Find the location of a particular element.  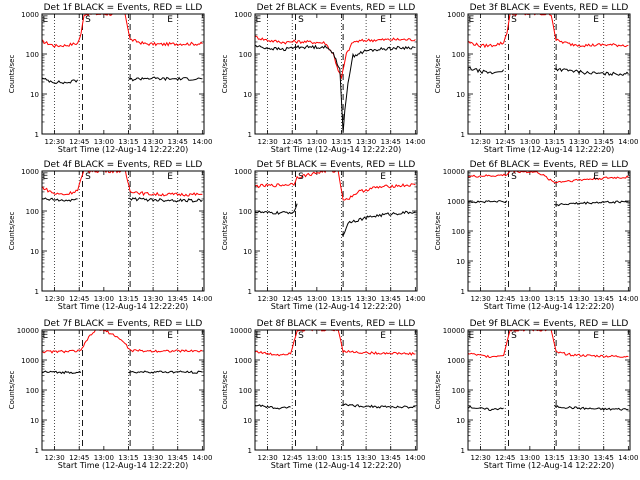

panel-title: Det 6f BLACK = Events, RED = LLD is located at coordinates (549, 165).